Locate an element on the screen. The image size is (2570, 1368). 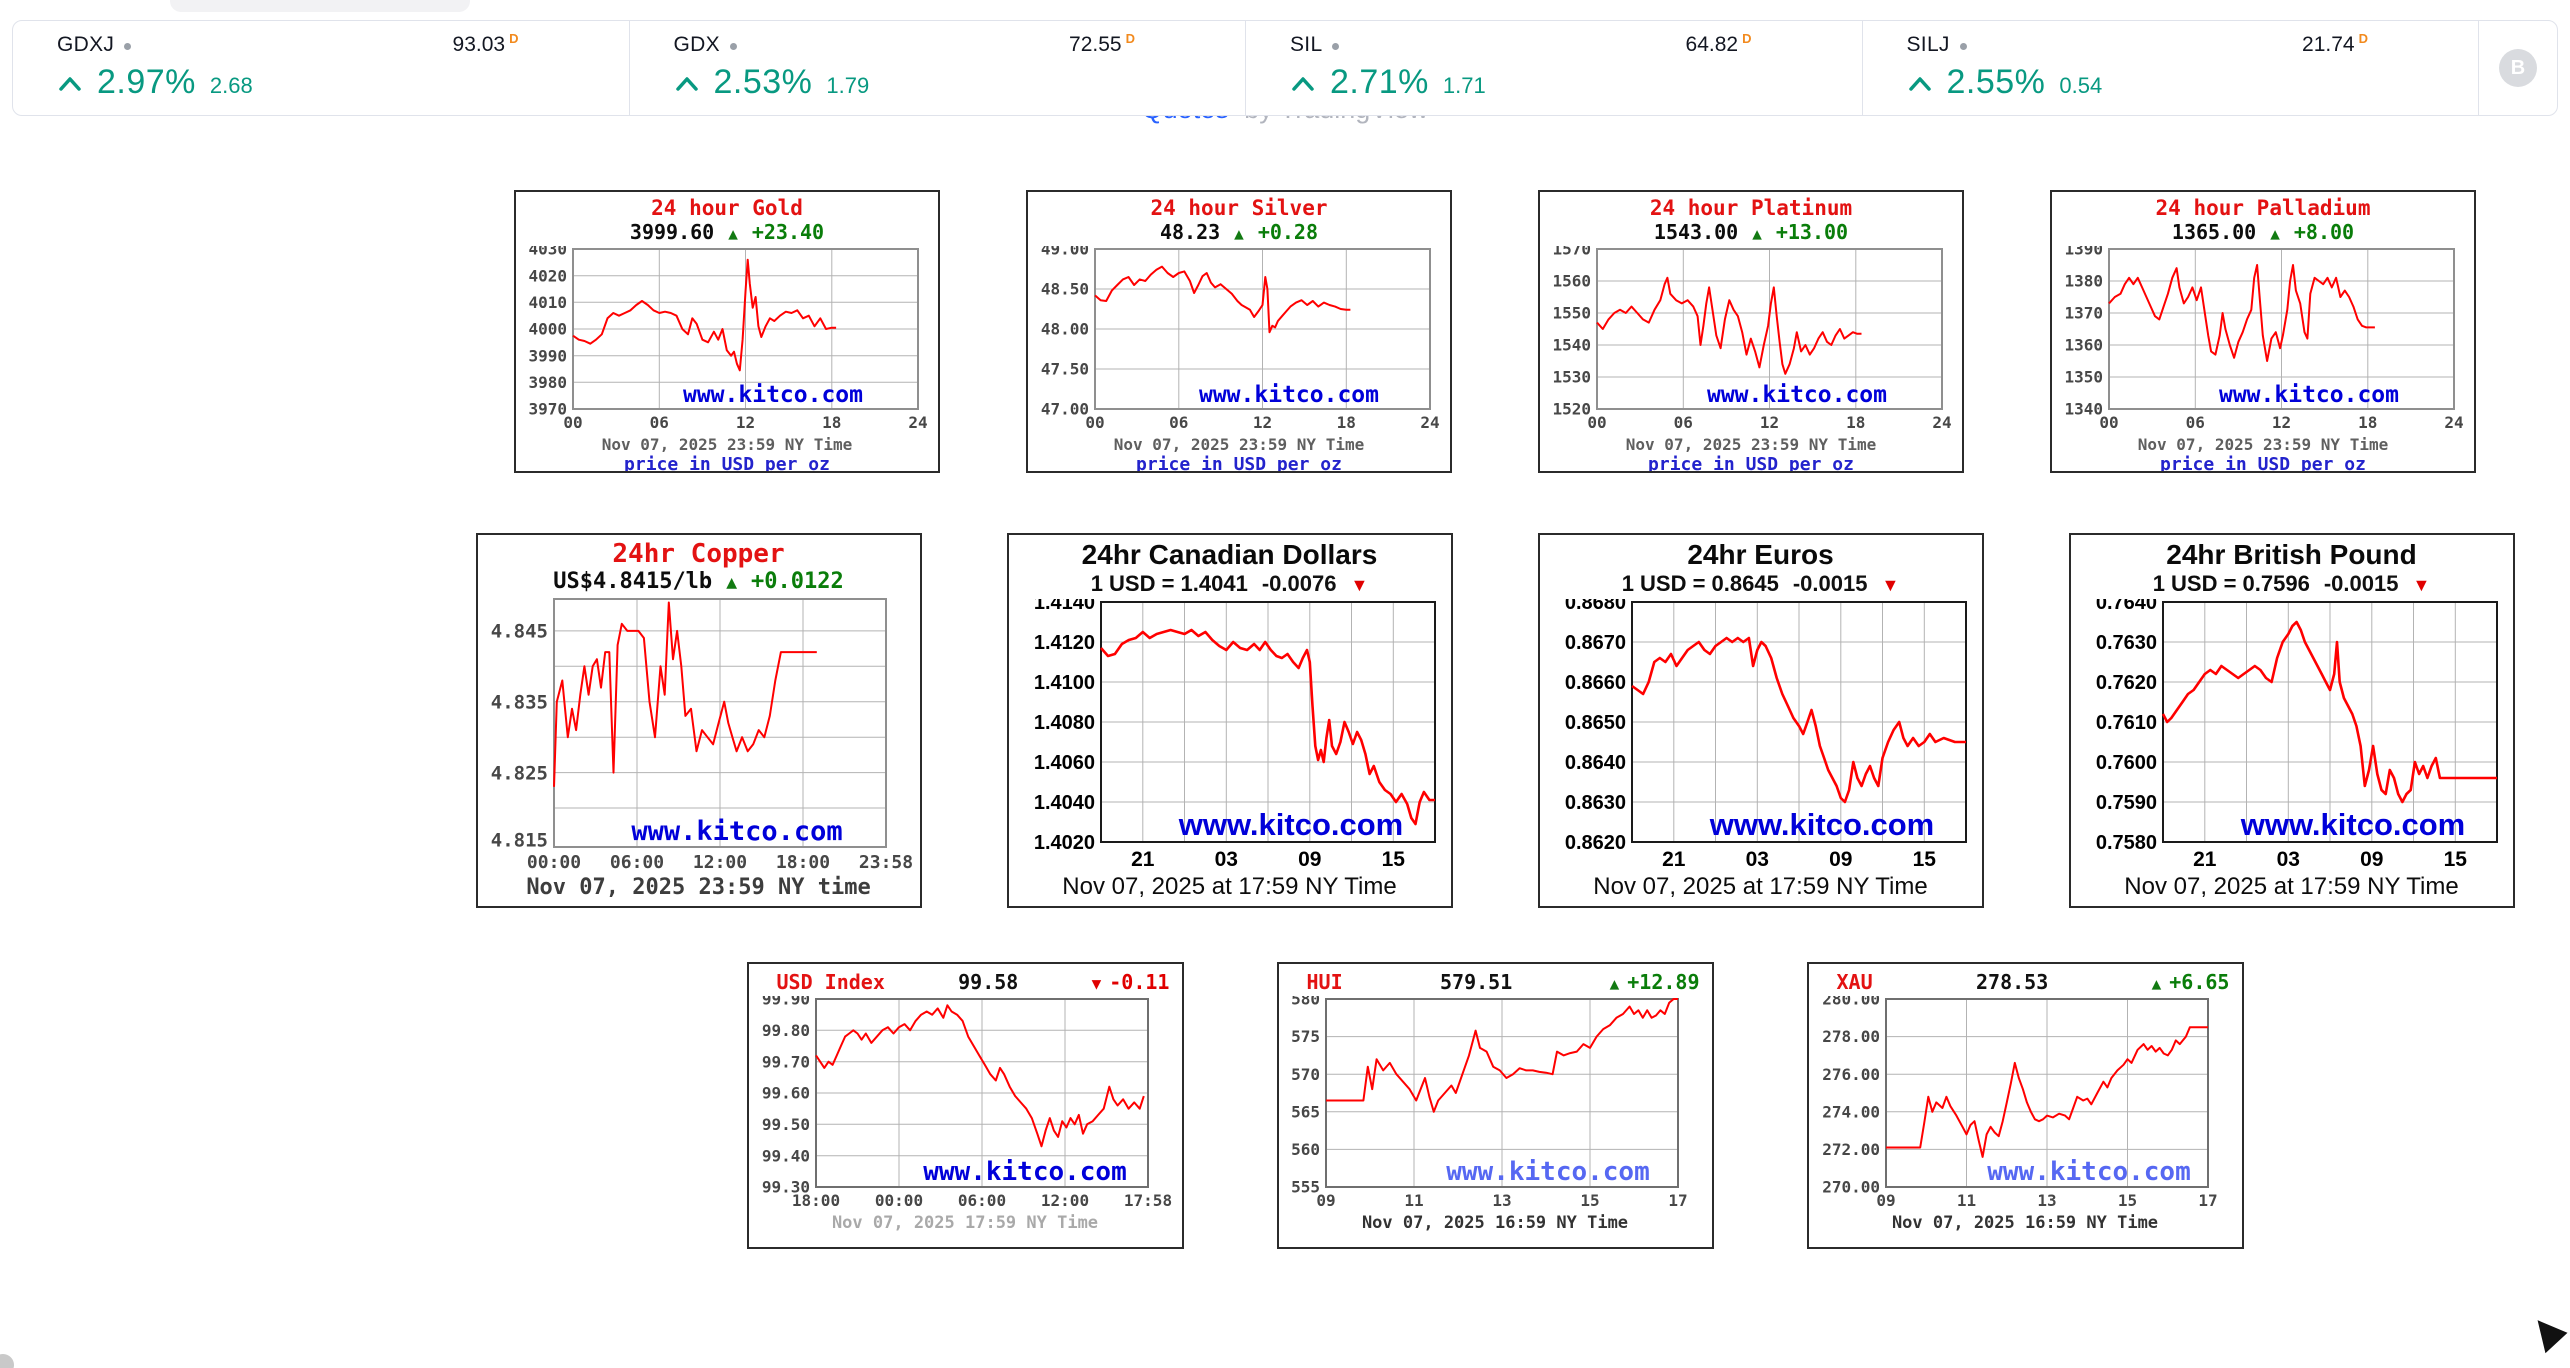
chart-header: XAU 278.53 ▲ +6.65 is located at coordinates (2025, 979).